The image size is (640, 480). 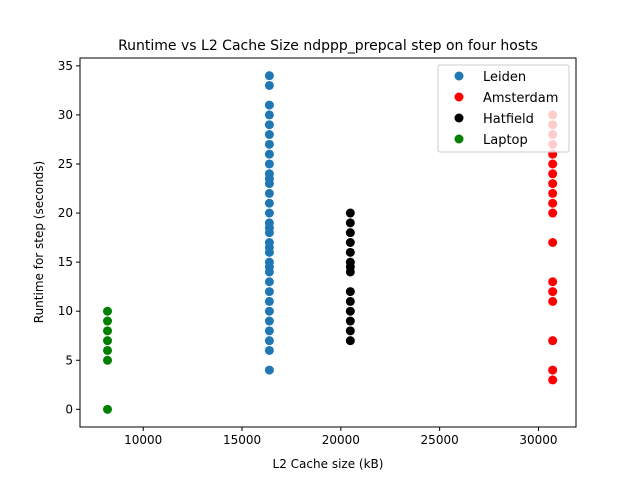 What do you see at coordinates (350, 277) in the screenshot?
I see `series-hatfield` at bounding box center [350, 277].